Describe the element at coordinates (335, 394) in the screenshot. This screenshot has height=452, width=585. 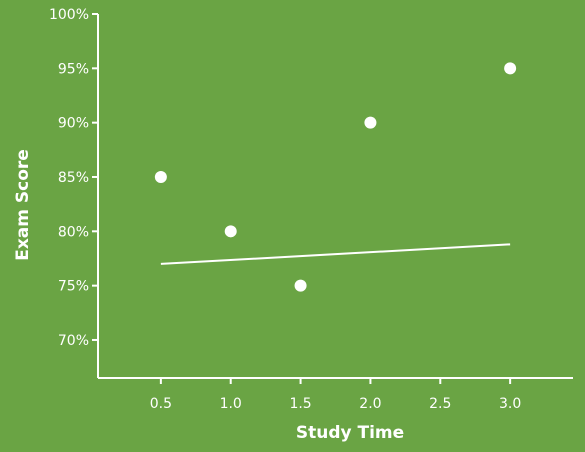
I see `x-axis: 0.5 1.0 1.5 2.0 2.5 3.0` at that location.